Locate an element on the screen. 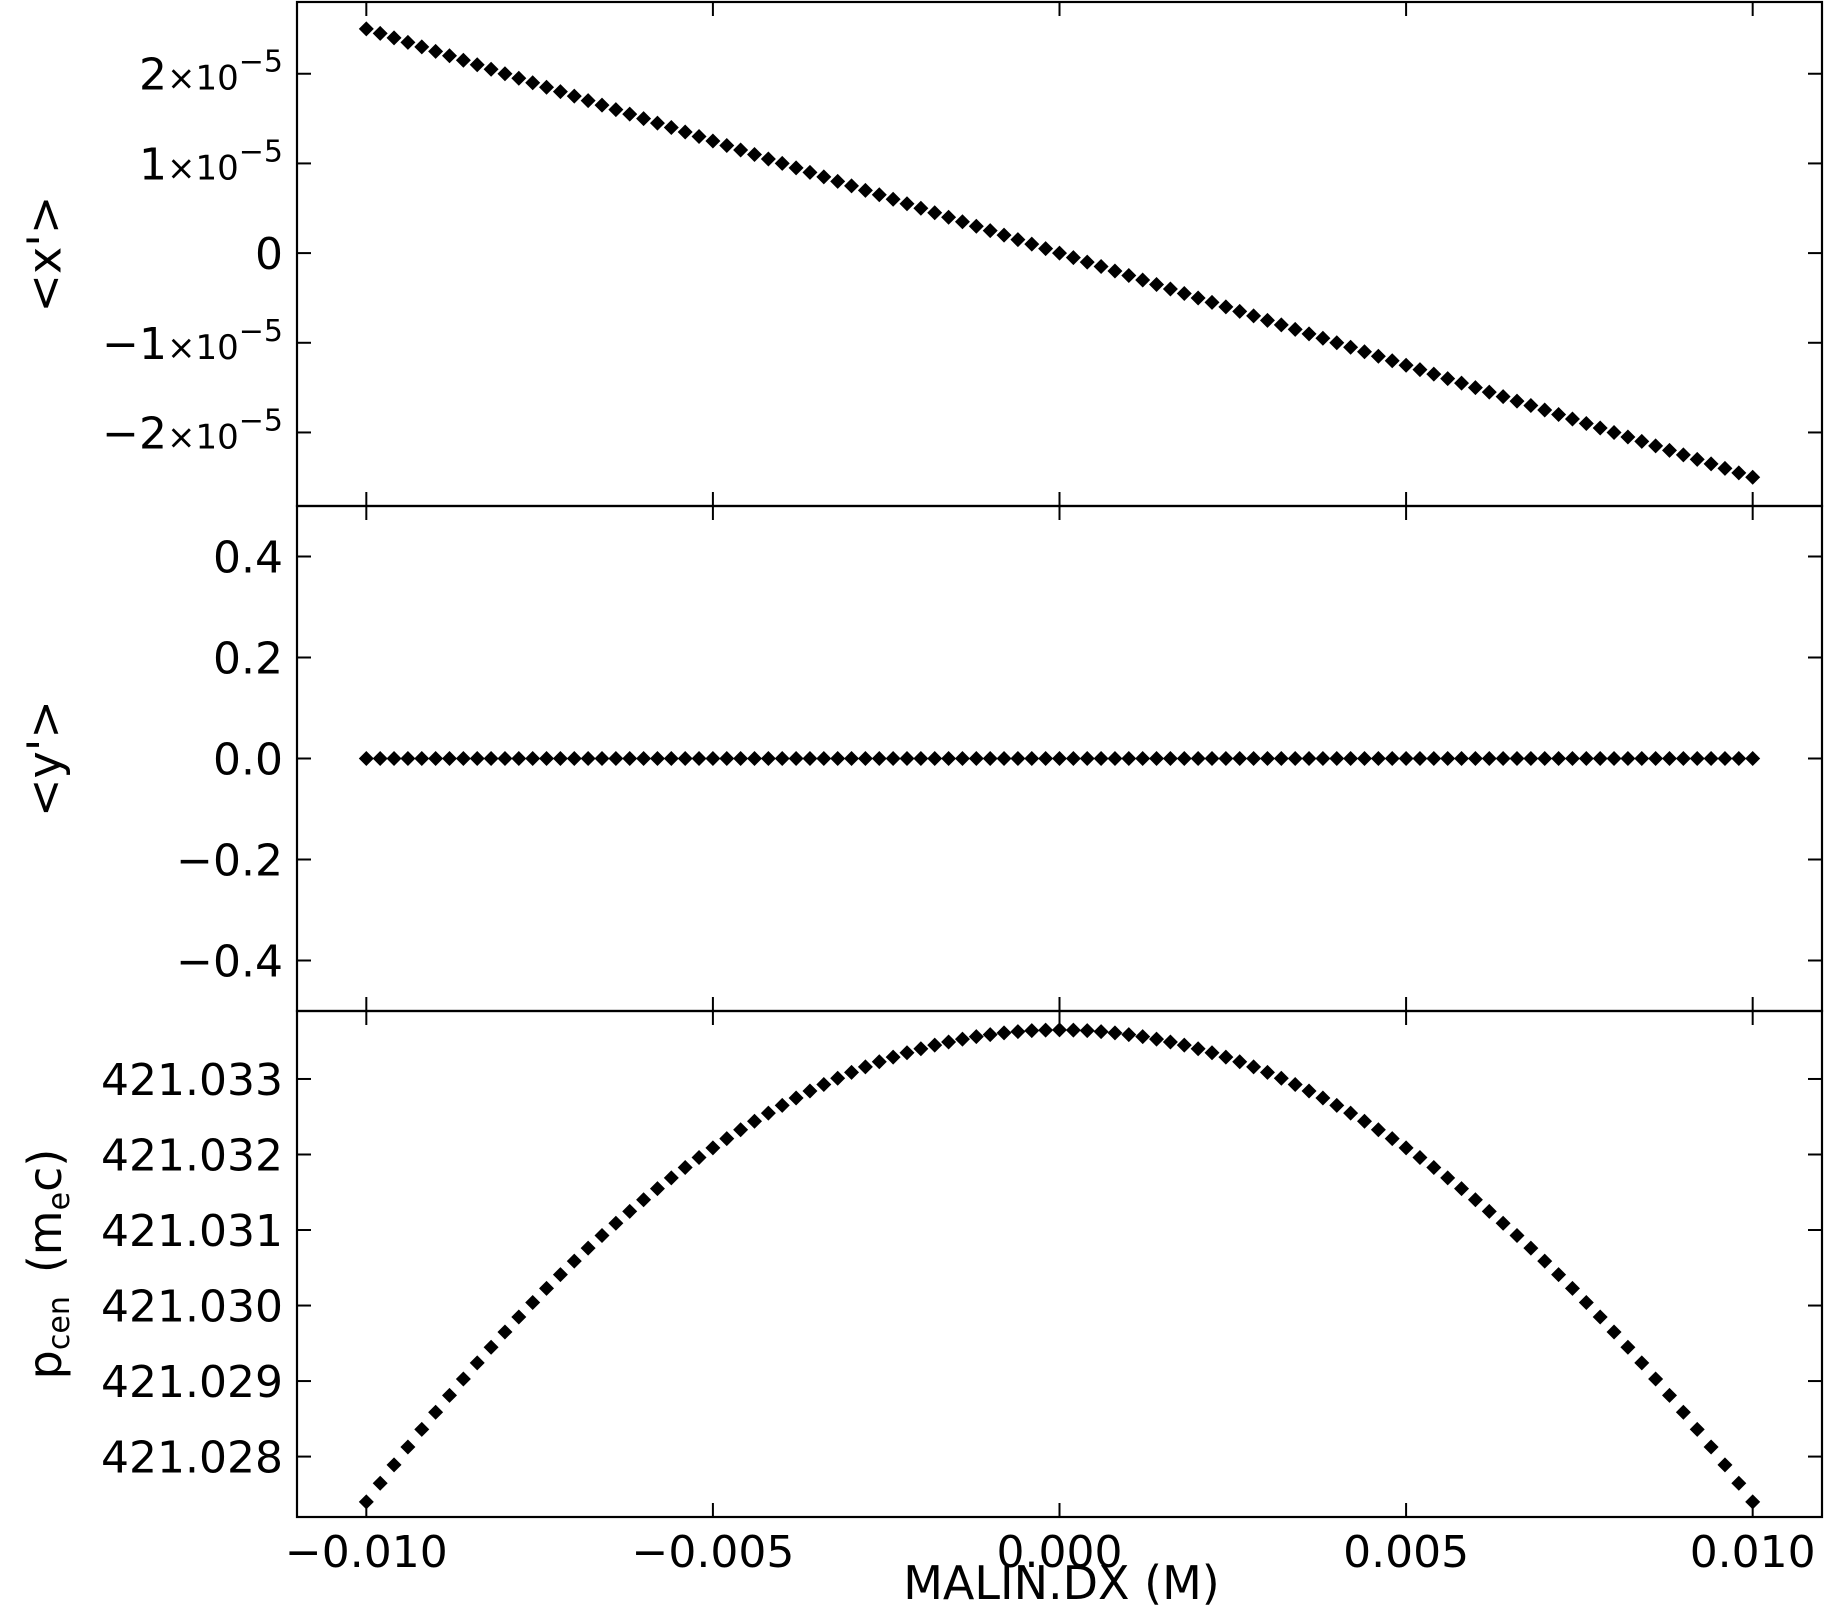  x-tick-label: −0.005 is located at coordinates (712, 1552).